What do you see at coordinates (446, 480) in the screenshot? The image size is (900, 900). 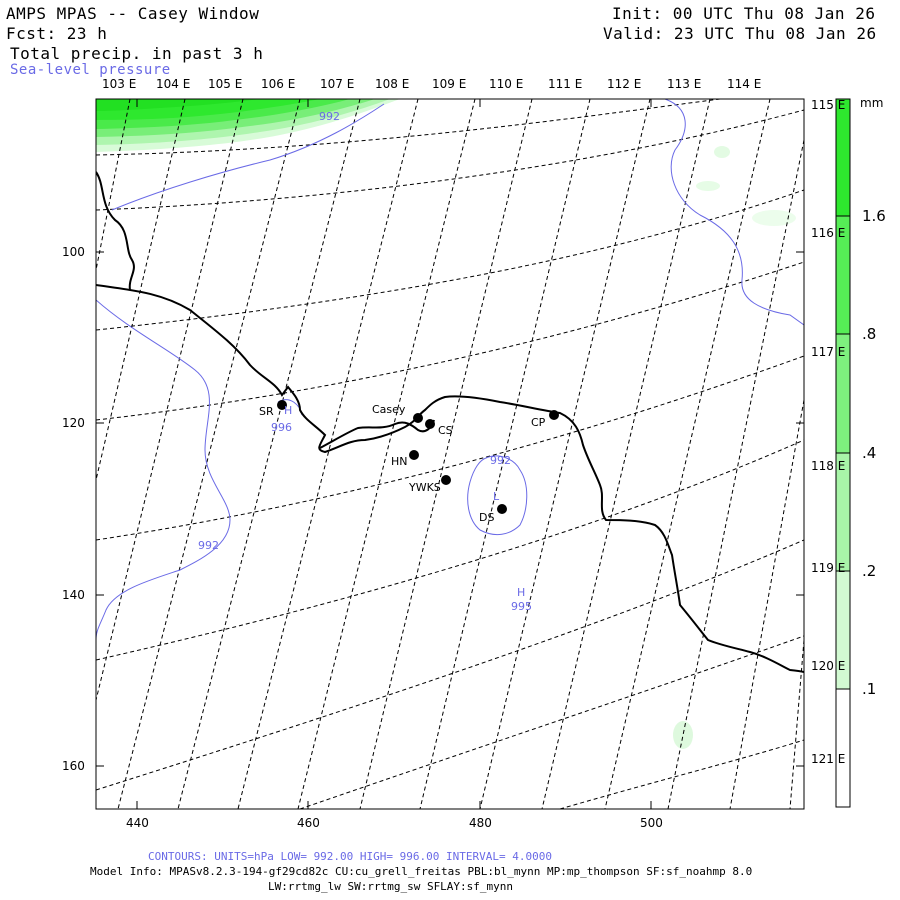 I see `station-ywks-marker` at bounding box center [446, 480].